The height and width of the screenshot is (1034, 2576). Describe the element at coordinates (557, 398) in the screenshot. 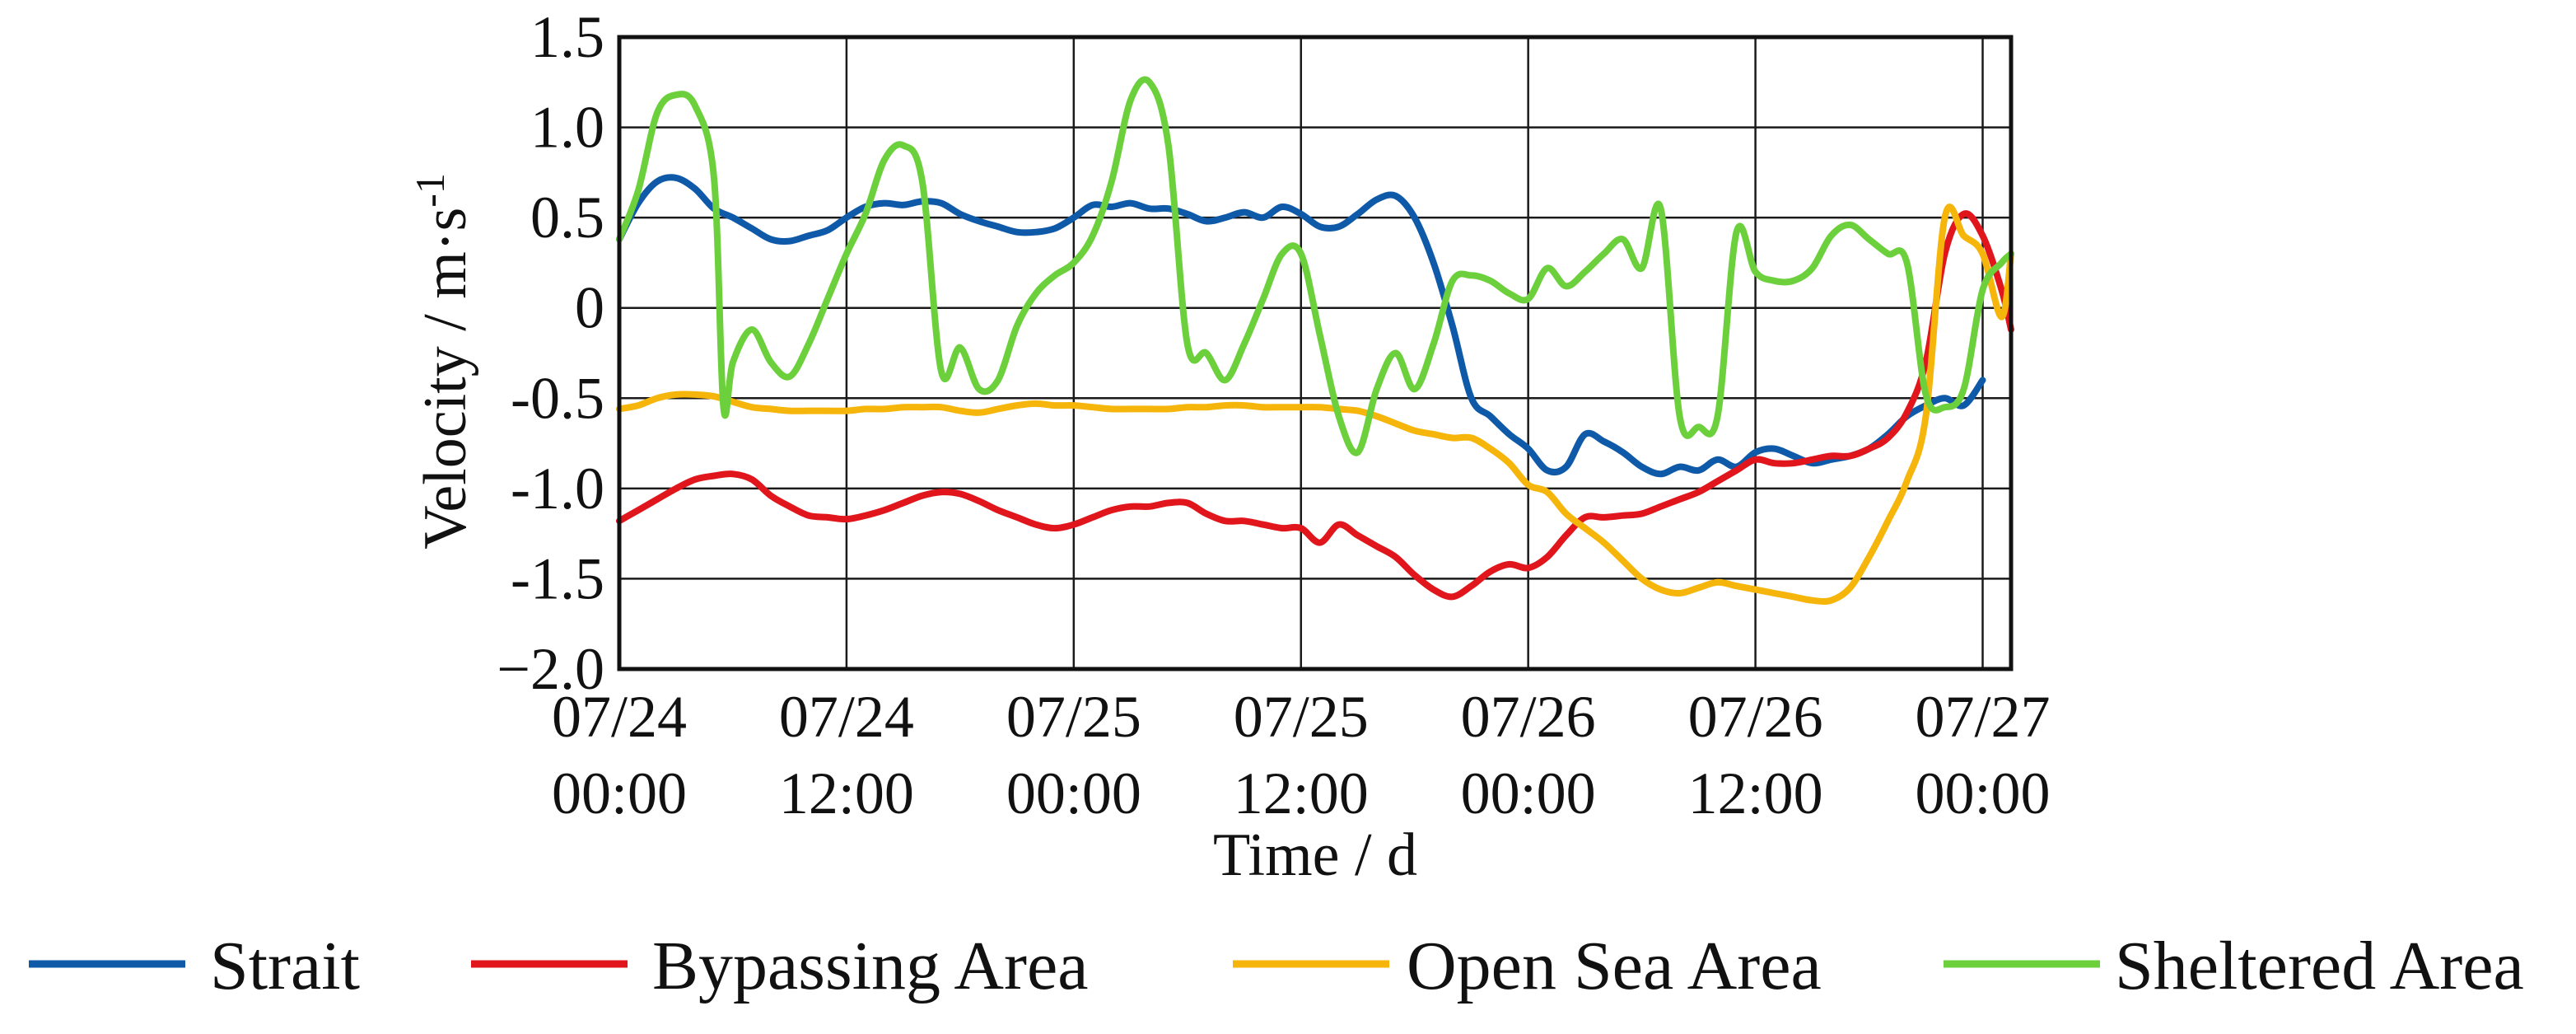

I see `y-tick-label: -0.5` at that location.